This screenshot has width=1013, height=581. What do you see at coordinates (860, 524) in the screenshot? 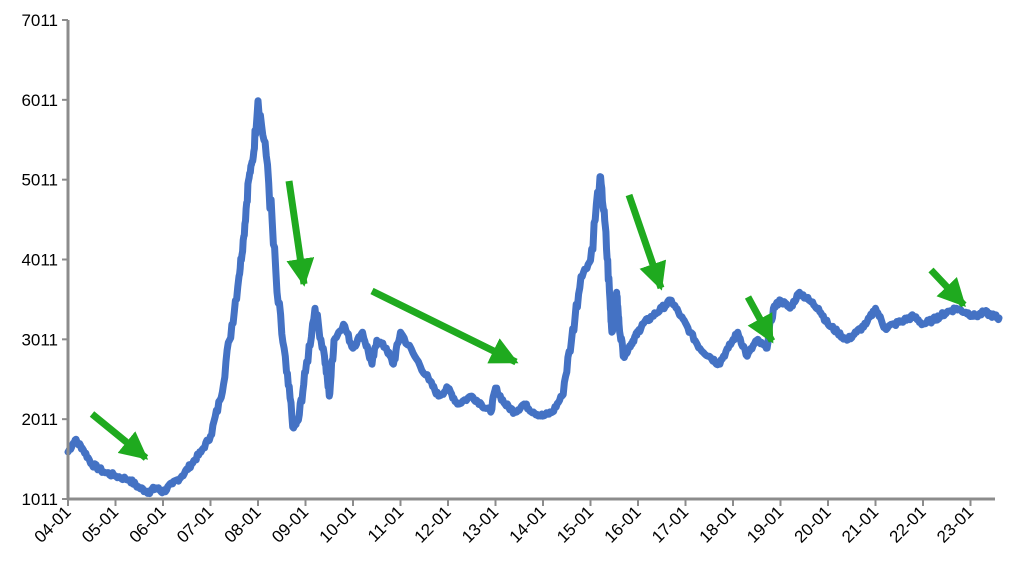
I see `x-tick-label: 21-01` at bounding box center [860, 524].